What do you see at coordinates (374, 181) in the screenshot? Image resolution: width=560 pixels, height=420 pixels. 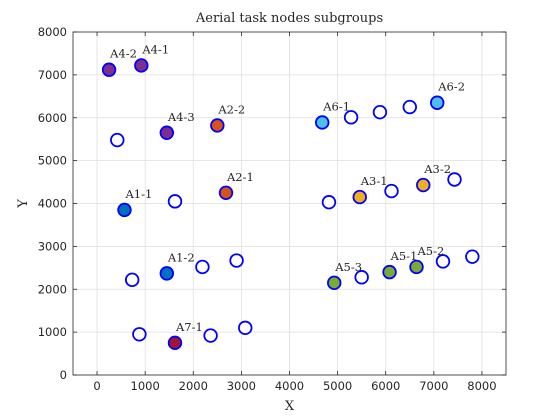 I see `subgroup-node-label: A3-1` at bounding box center [374, 181].